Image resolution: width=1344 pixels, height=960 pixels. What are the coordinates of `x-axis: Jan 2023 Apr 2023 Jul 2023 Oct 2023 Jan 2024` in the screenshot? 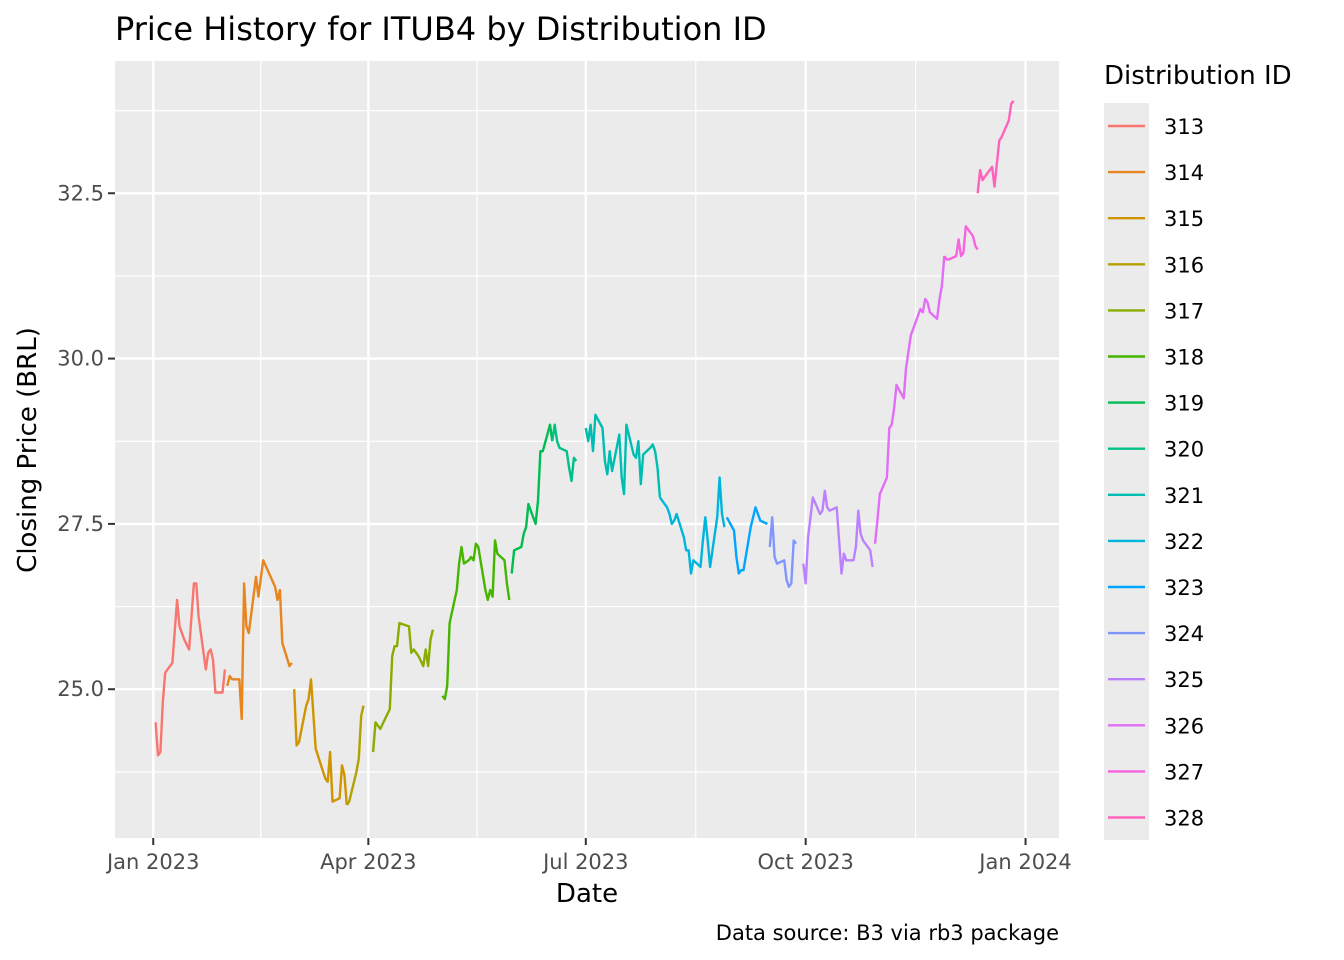 It's located at (588, 856).